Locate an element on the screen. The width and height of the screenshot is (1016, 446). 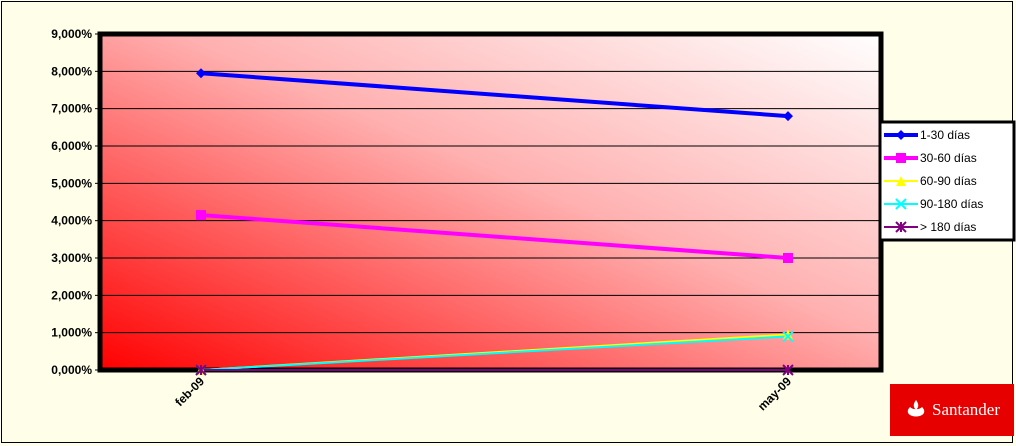
y-tick-label: 4,000% is located at coordinates (71, 221).